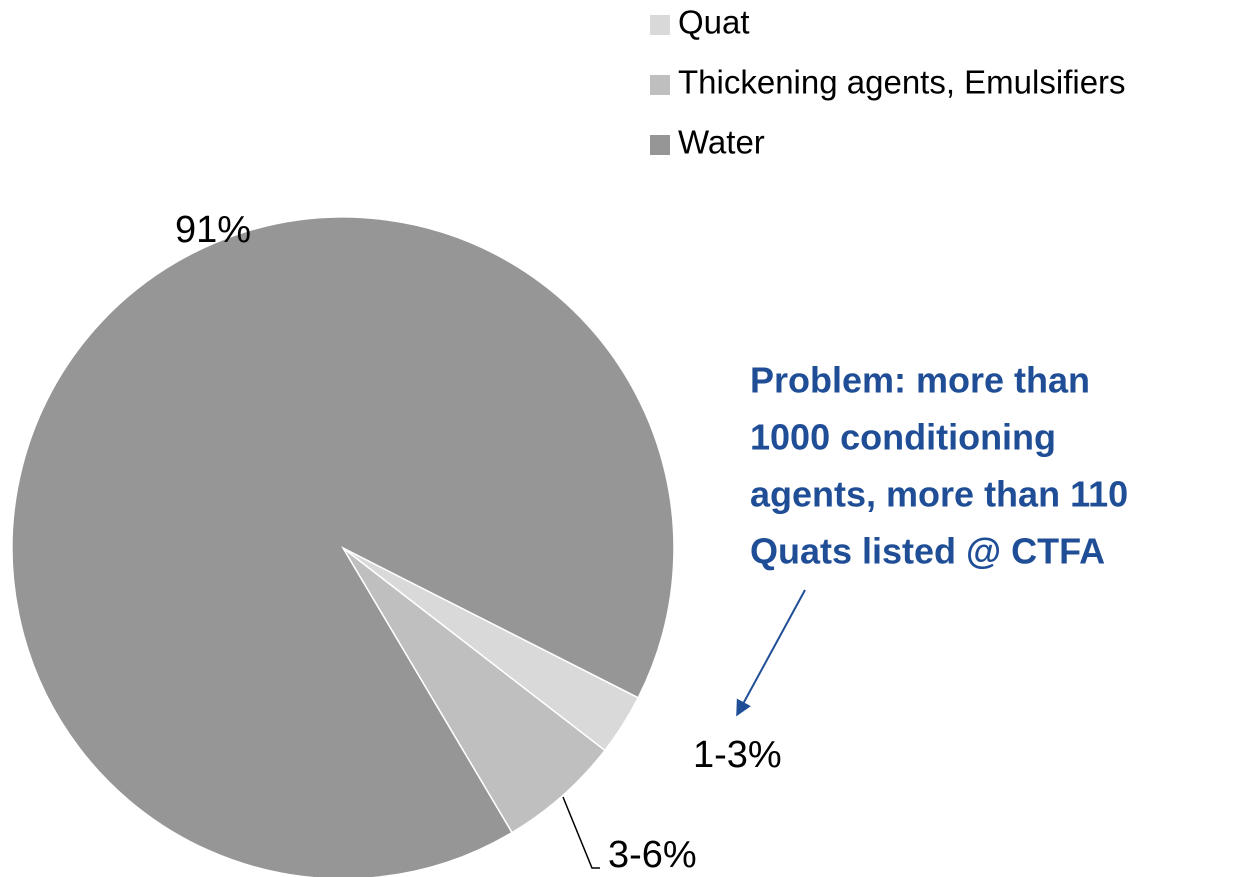 Image resolution: width=1236 pixels, height=877 pixels. I want to click on annotation-line: agents, more than 110, so click(939, 494).